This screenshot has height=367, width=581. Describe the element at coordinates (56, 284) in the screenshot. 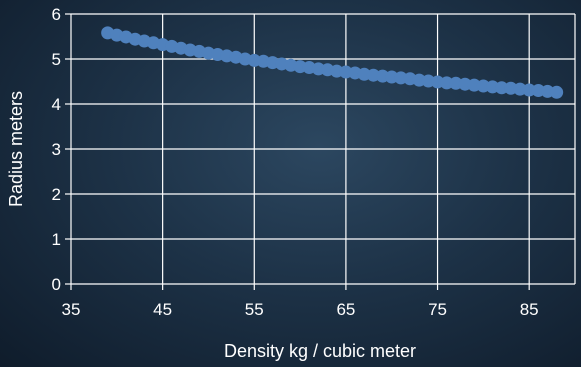

I see `y-tick-label: 0` at that location.